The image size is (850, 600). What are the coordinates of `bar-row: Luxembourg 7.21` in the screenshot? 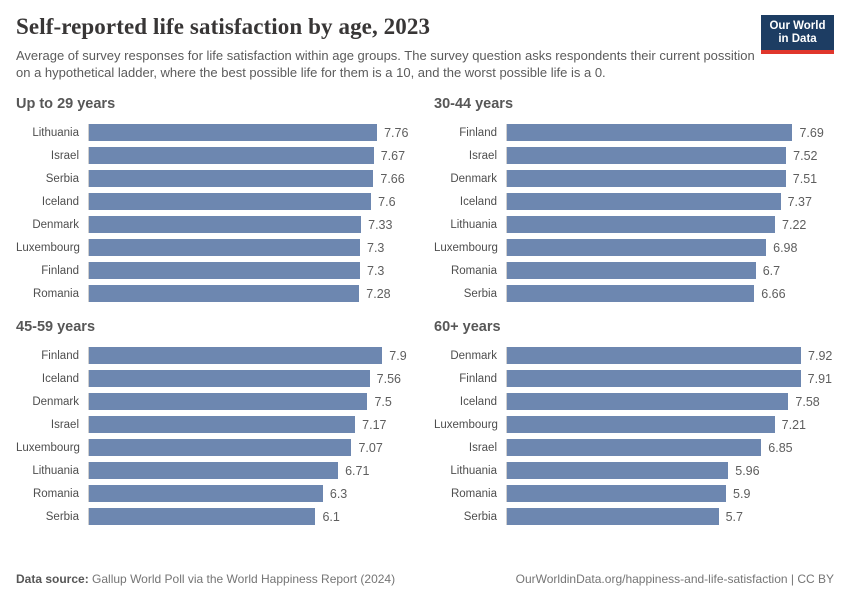 It's located at (634, 424).